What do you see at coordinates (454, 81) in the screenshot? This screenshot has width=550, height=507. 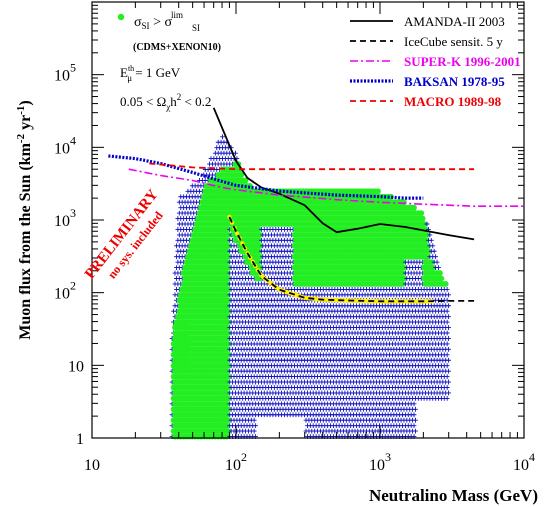 I see `legend-label-3: BAKSAN 1978-95` at bounding box center [454, 81].